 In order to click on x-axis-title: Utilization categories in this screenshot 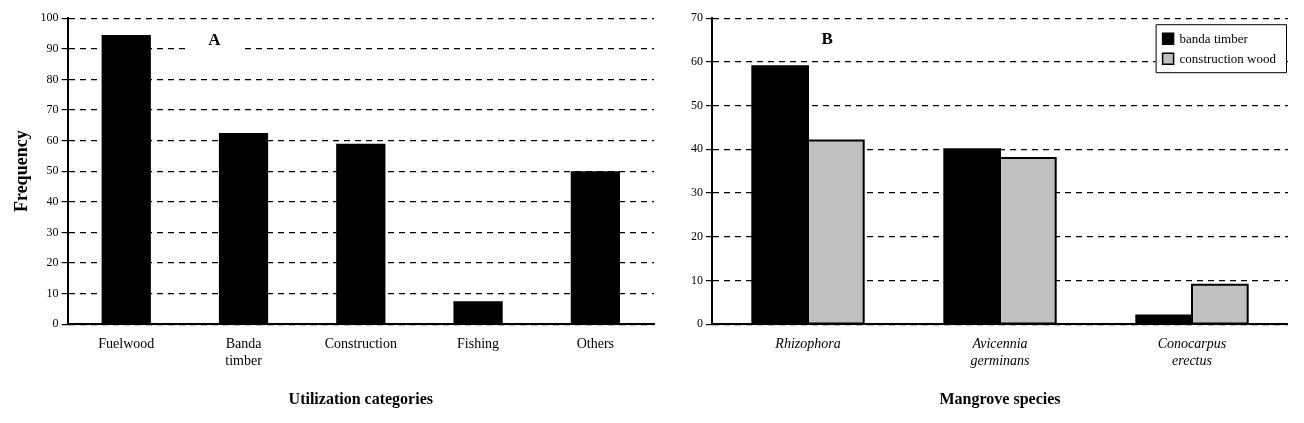, I will do `click(360, 398)`.